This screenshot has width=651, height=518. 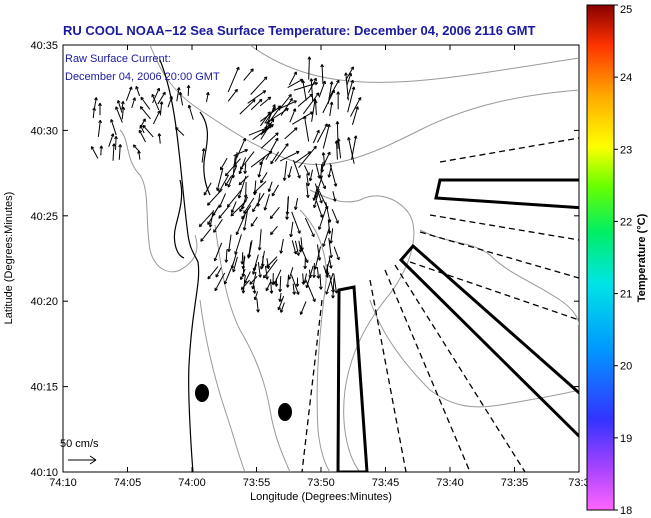 I want to click on x-tick-label: 73:50, so click(x=321, y=483).